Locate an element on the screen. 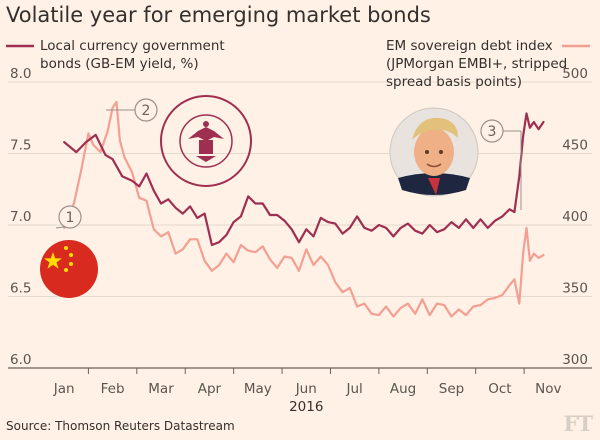 Image resolution: width=600 pixels, height=440 pixels. federal-reserve-seal-icon is located at coordinates (206, 141).